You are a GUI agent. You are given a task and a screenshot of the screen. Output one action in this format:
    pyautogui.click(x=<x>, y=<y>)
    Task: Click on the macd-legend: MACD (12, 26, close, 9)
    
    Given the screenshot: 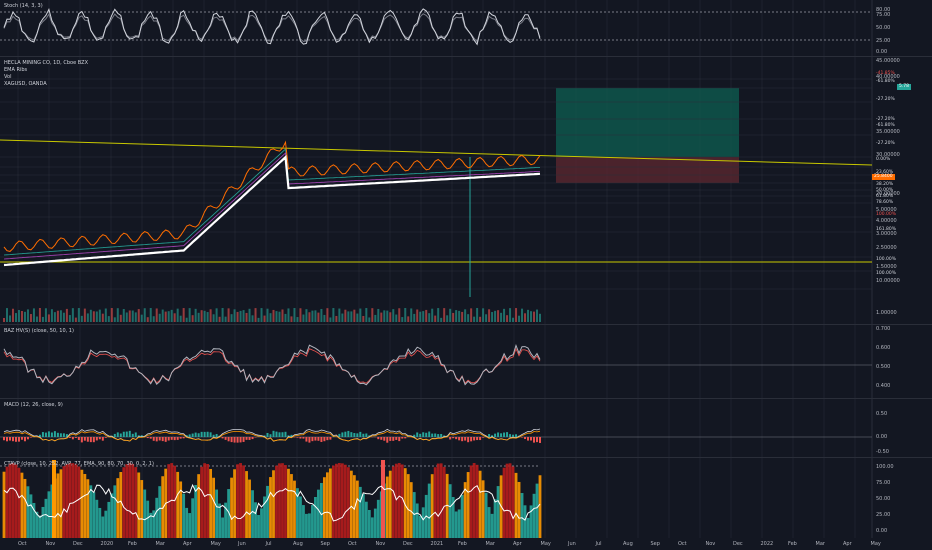 What is the action you would take?
    pyautogui.click(x=33, y=405)
    